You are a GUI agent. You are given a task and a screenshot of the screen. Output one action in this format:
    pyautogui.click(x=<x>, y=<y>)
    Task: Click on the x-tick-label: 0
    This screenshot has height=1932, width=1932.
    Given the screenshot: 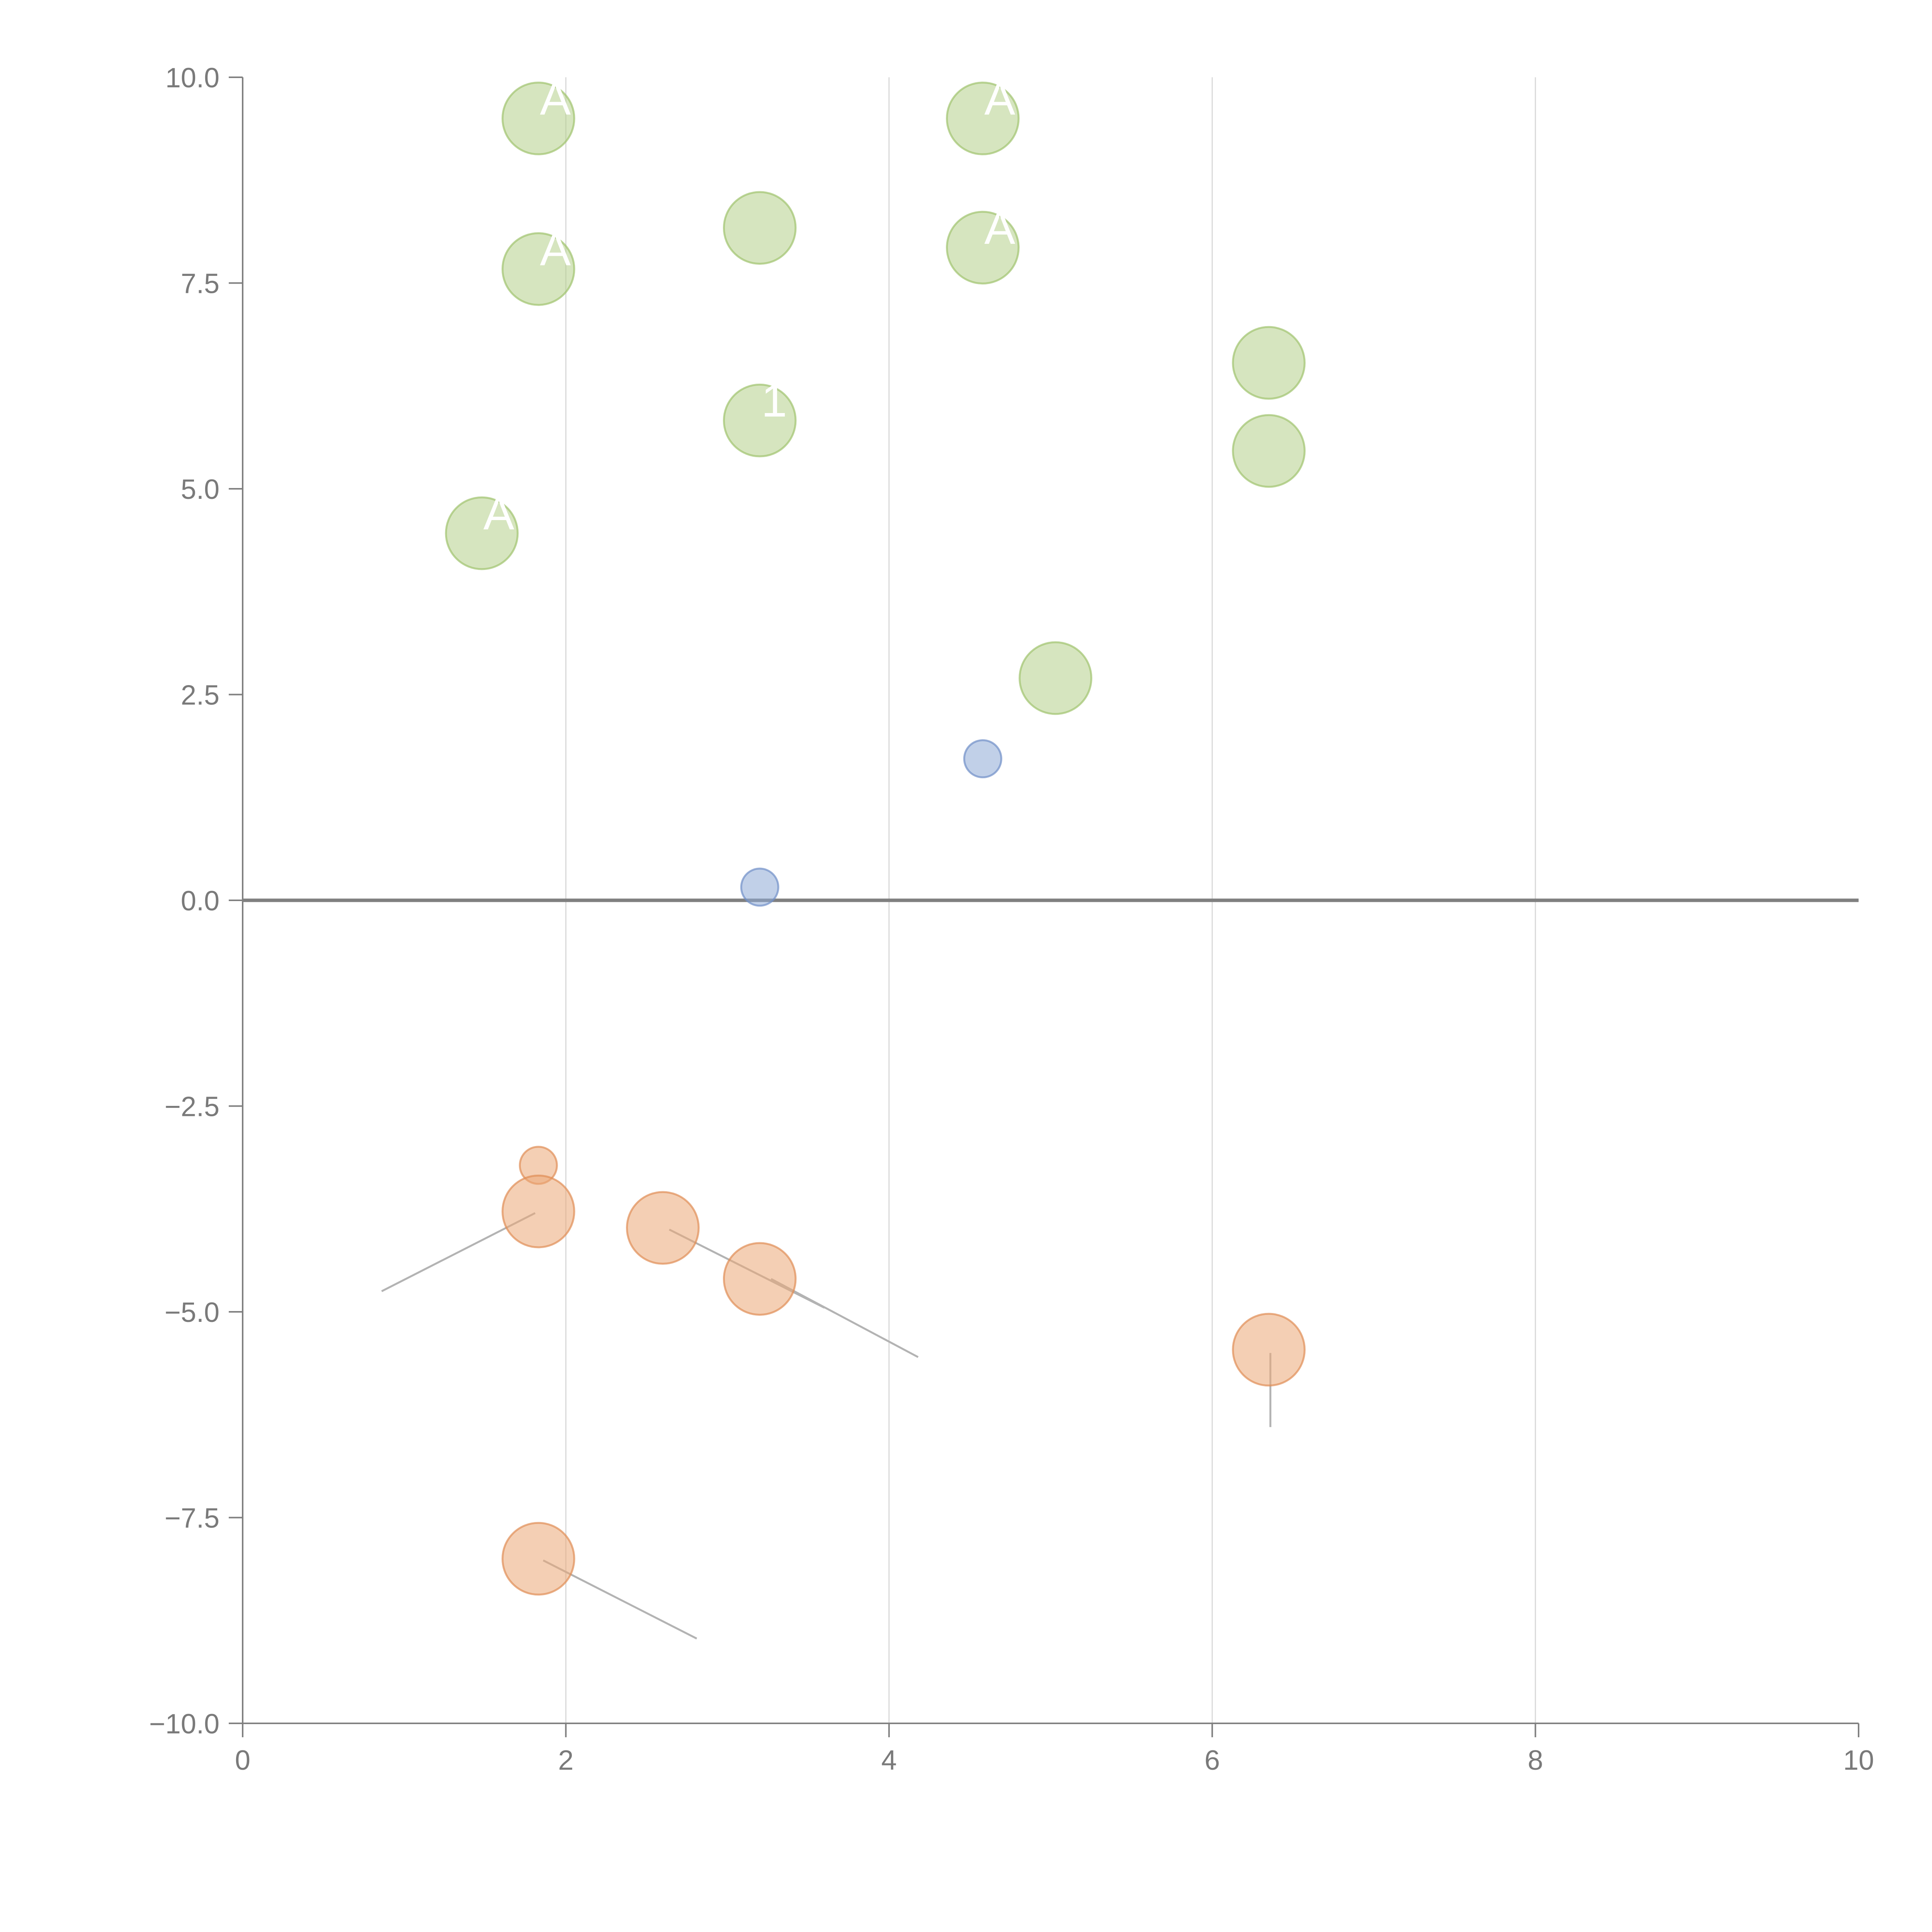 What is the action you would take?
    pyautogui.click(x=243, y=1760)
    